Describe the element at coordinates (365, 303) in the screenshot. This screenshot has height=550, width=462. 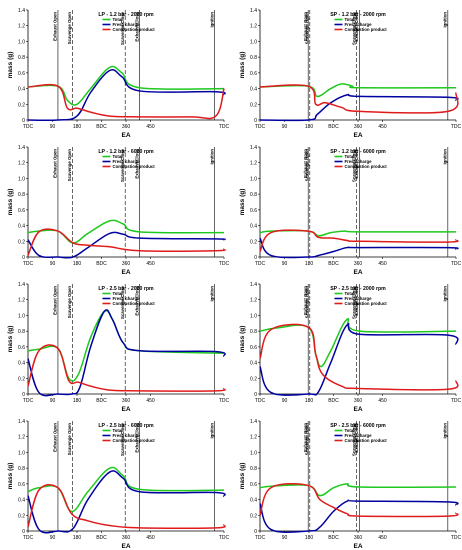
I see `legend-entry: Combustion product` at that location.